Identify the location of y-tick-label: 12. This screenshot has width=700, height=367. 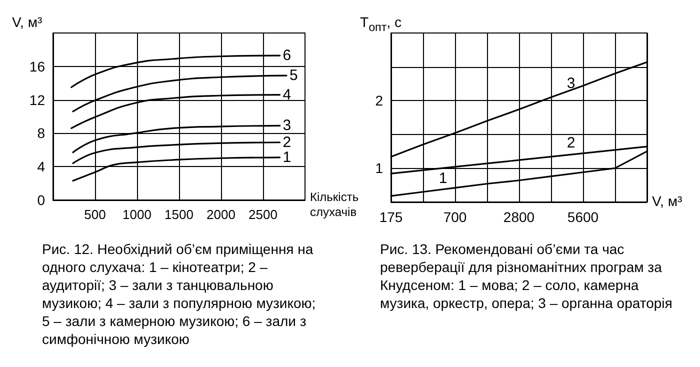
(37, 100).